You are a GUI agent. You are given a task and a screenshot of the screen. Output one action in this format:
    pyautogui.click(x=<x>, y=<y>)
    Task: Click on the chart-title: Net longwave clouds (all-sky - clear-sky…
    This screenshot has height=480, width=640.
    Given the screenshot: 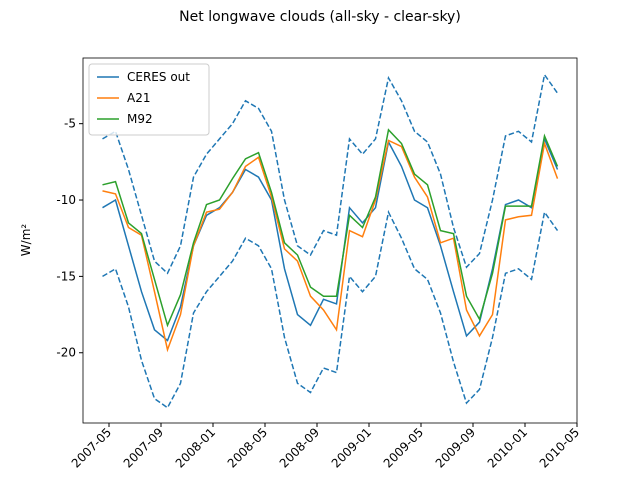 What is the action you would take?
    pyautogui.click(x=320, y=17)
    